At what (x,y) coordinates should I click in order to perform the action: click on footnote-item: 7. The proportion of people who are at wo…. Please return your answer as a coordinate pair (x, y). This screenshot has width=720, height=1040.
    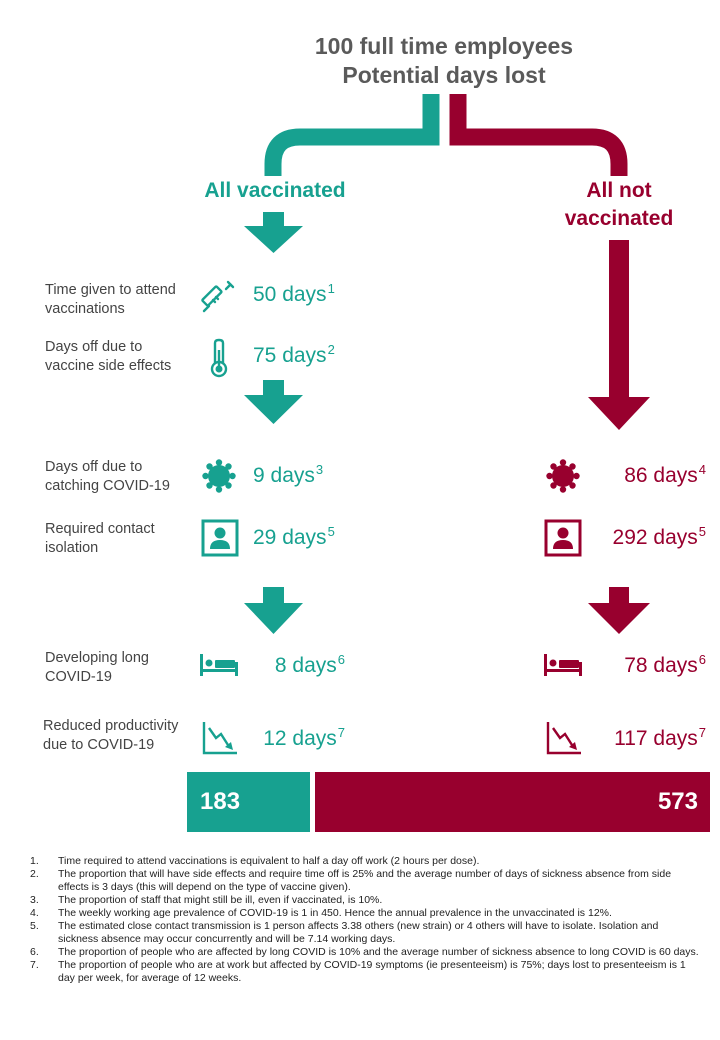
    Looking at the image, I should click on (358, 971).